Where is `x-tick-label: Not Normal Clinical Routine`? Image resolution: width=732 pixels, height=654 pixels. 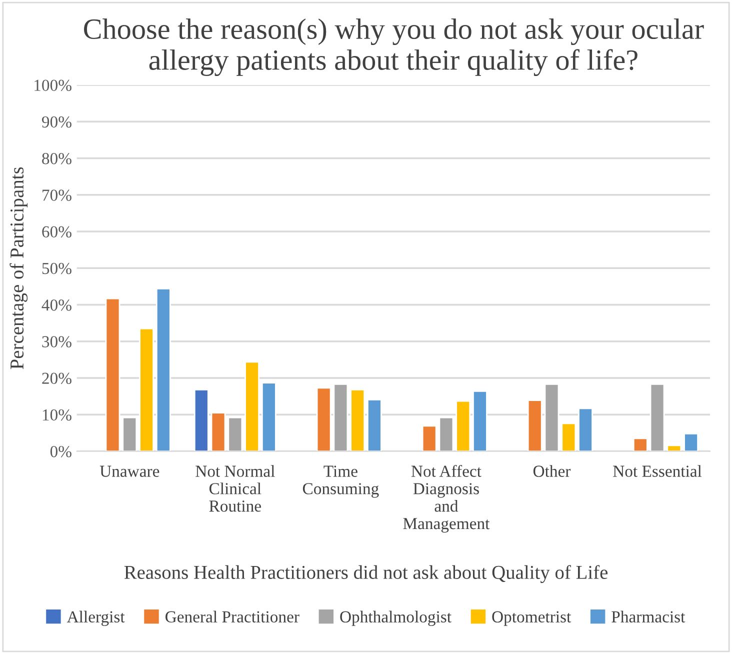
x-tick-label: Not Normal Clinical Routine is located at coordinates (235, 488).